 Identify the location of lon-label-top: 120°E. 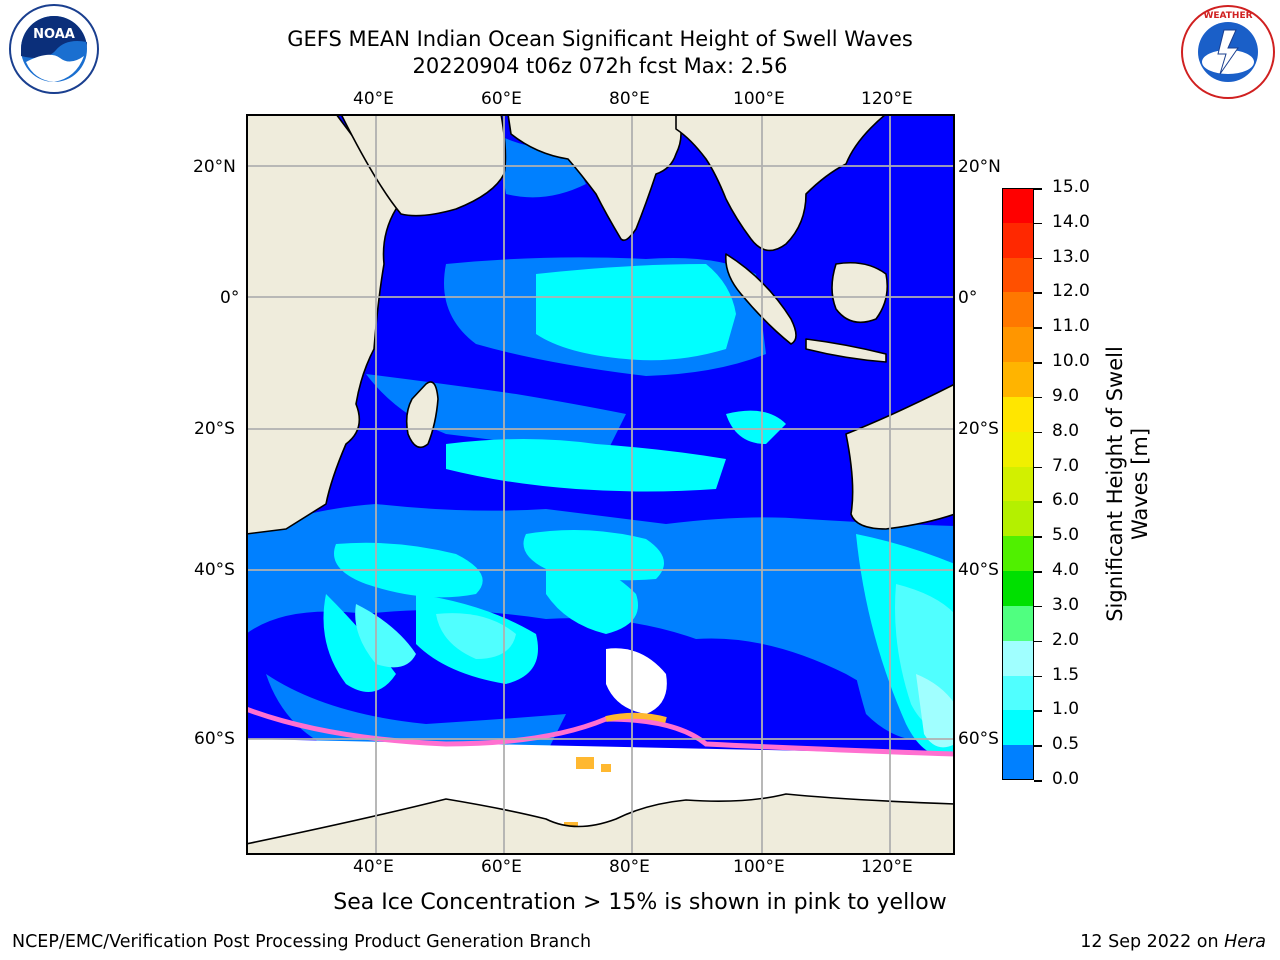
(887, 99).